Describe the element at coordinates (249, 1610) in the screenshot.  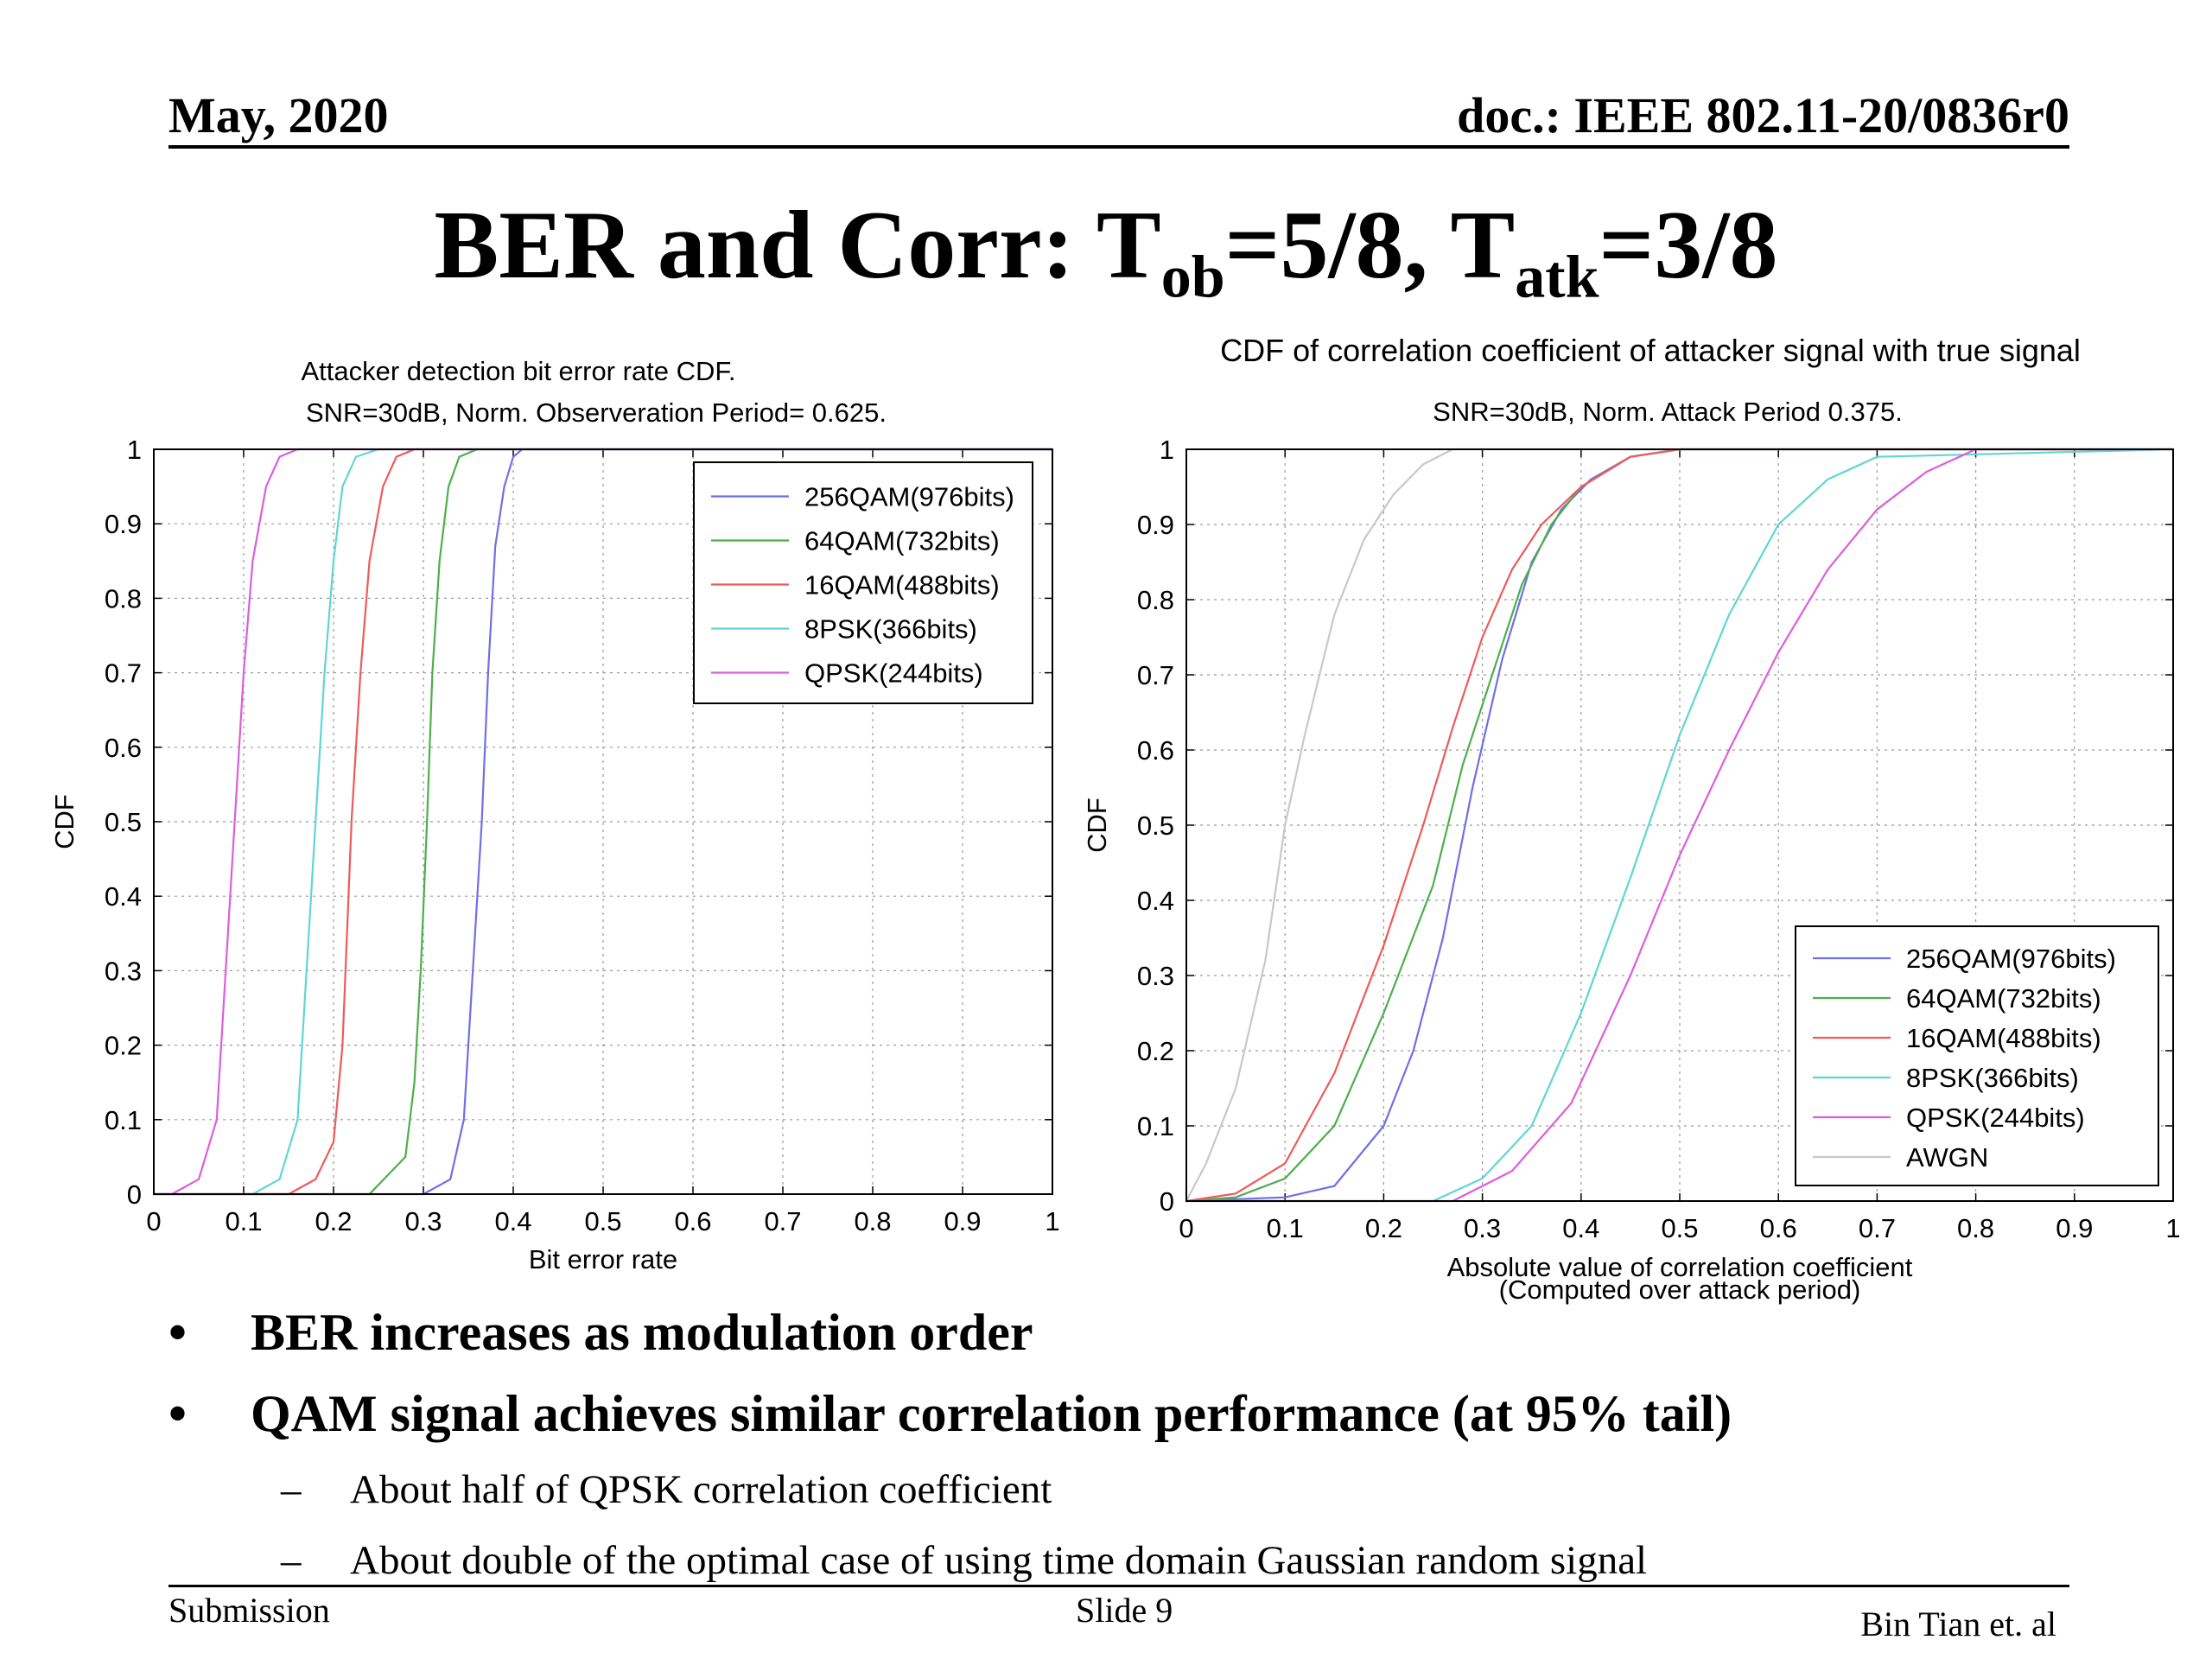
I see `footer-submission: Submission` at that location.